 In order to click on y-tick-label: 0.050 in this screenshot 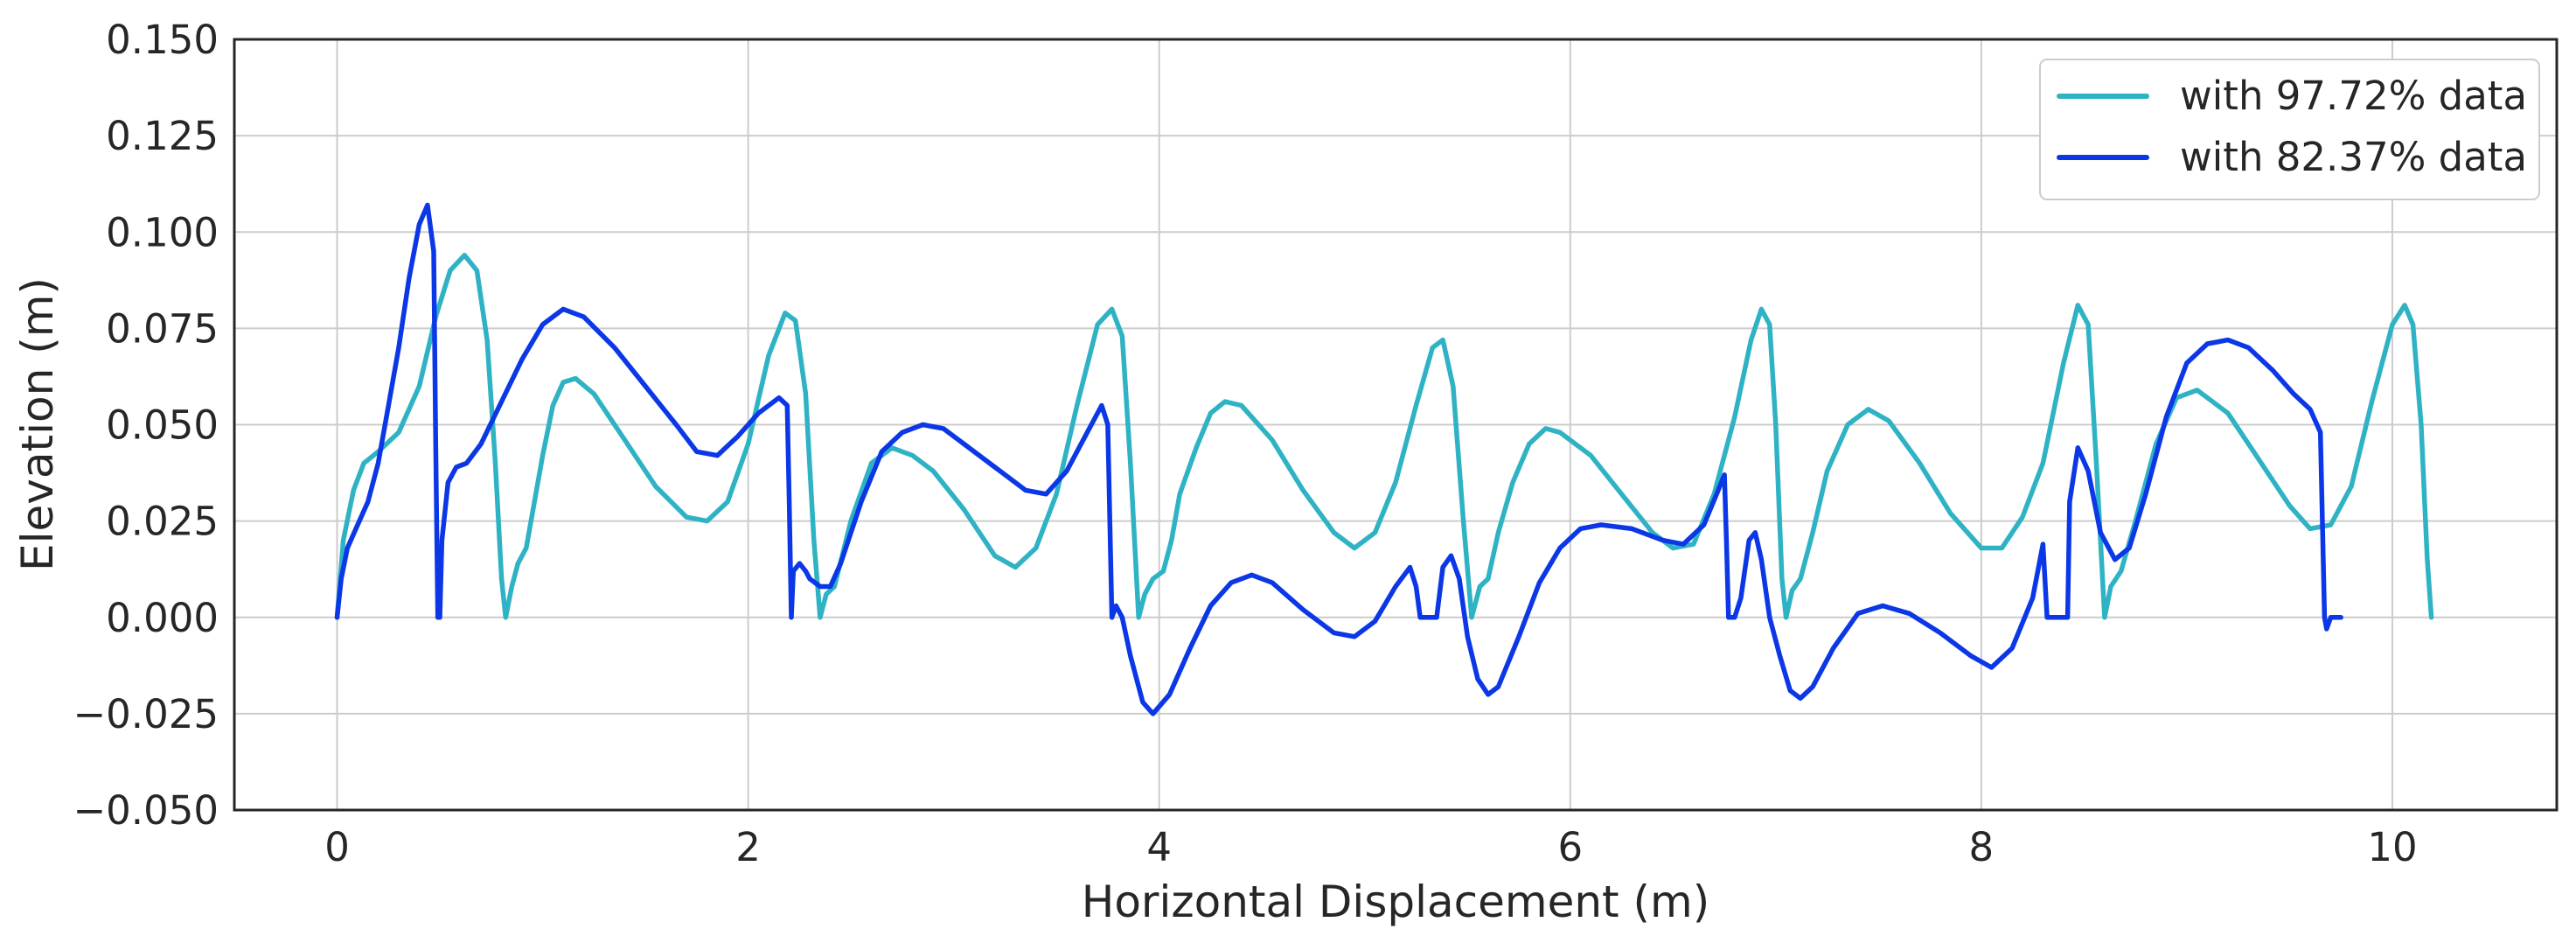, I will do `click(162, 425)`.